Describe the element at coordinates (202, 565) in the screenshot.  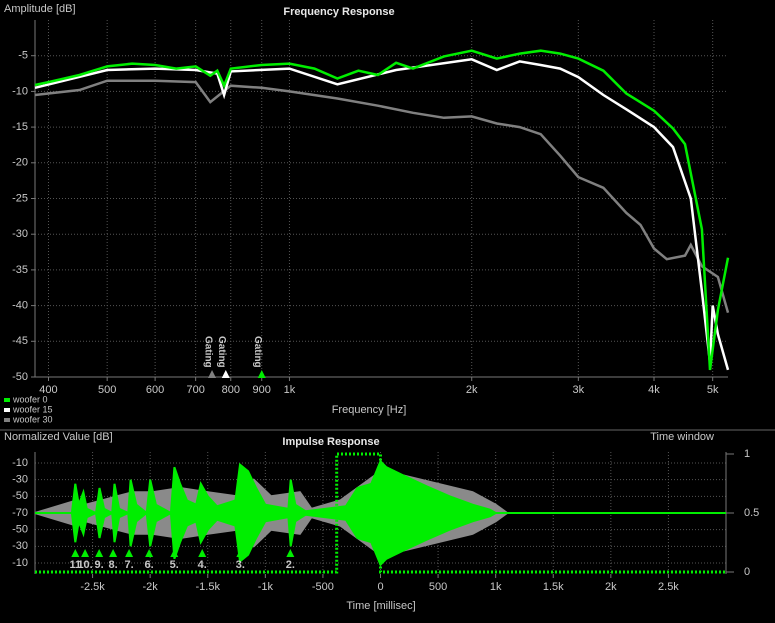
I see `burst-label: 4.` at that location.